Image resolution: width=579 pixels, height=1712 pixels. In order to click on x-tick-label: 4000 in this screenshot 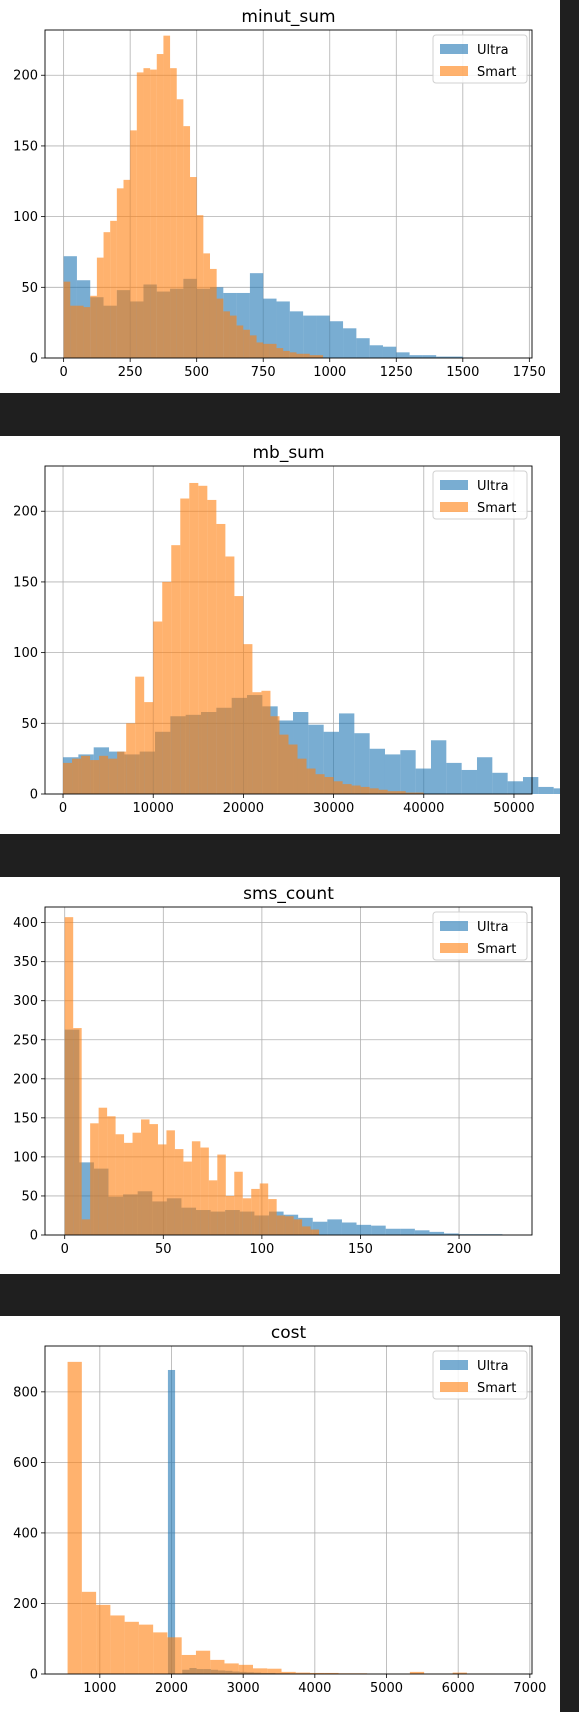, I will do `click(314, 1688)`.